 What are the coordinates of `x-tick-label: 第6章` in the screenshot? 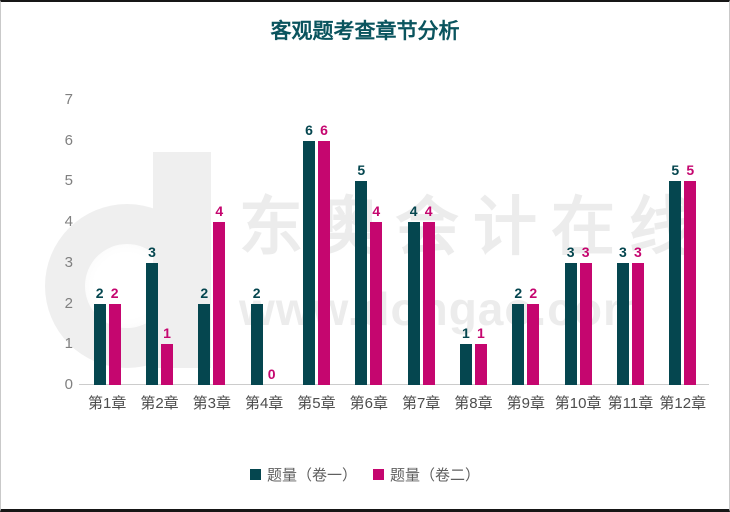 It's located at (368, 403).